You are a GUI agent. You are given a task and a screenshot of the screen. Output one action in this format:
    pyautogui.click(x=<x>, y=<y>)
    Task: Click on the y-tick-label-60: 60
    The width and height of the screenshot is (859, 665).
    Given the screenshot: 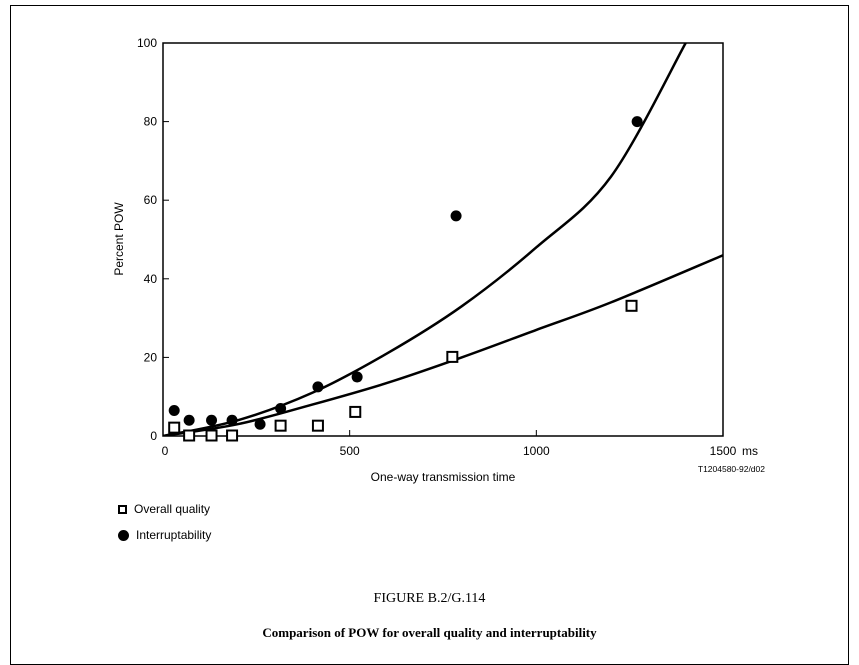 What is the action you would take?
    pyautogui.click(x=151, y=200)
    